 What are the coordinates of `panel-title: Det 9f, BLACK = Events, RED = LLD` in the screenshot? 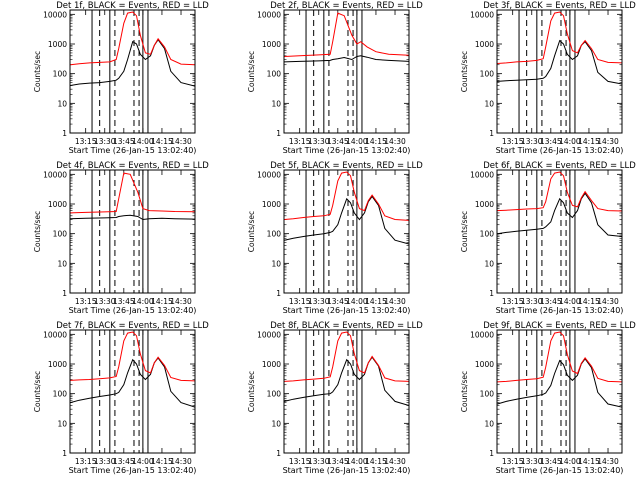 It's located at (559, 326).